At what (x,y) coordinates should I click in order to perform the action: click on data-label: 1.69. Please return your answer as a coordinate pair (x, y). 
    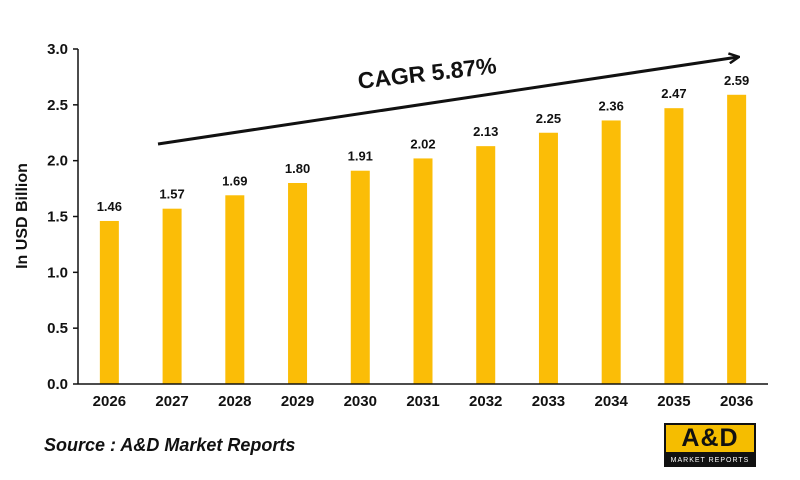
    Looking at the image, I should click on (234, 180).